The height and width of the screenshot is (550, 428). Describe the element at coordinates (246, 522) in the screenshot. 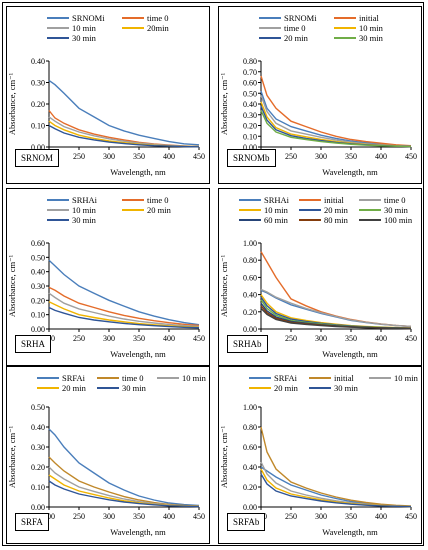

I see `panel-label: SRFAb` at that location.